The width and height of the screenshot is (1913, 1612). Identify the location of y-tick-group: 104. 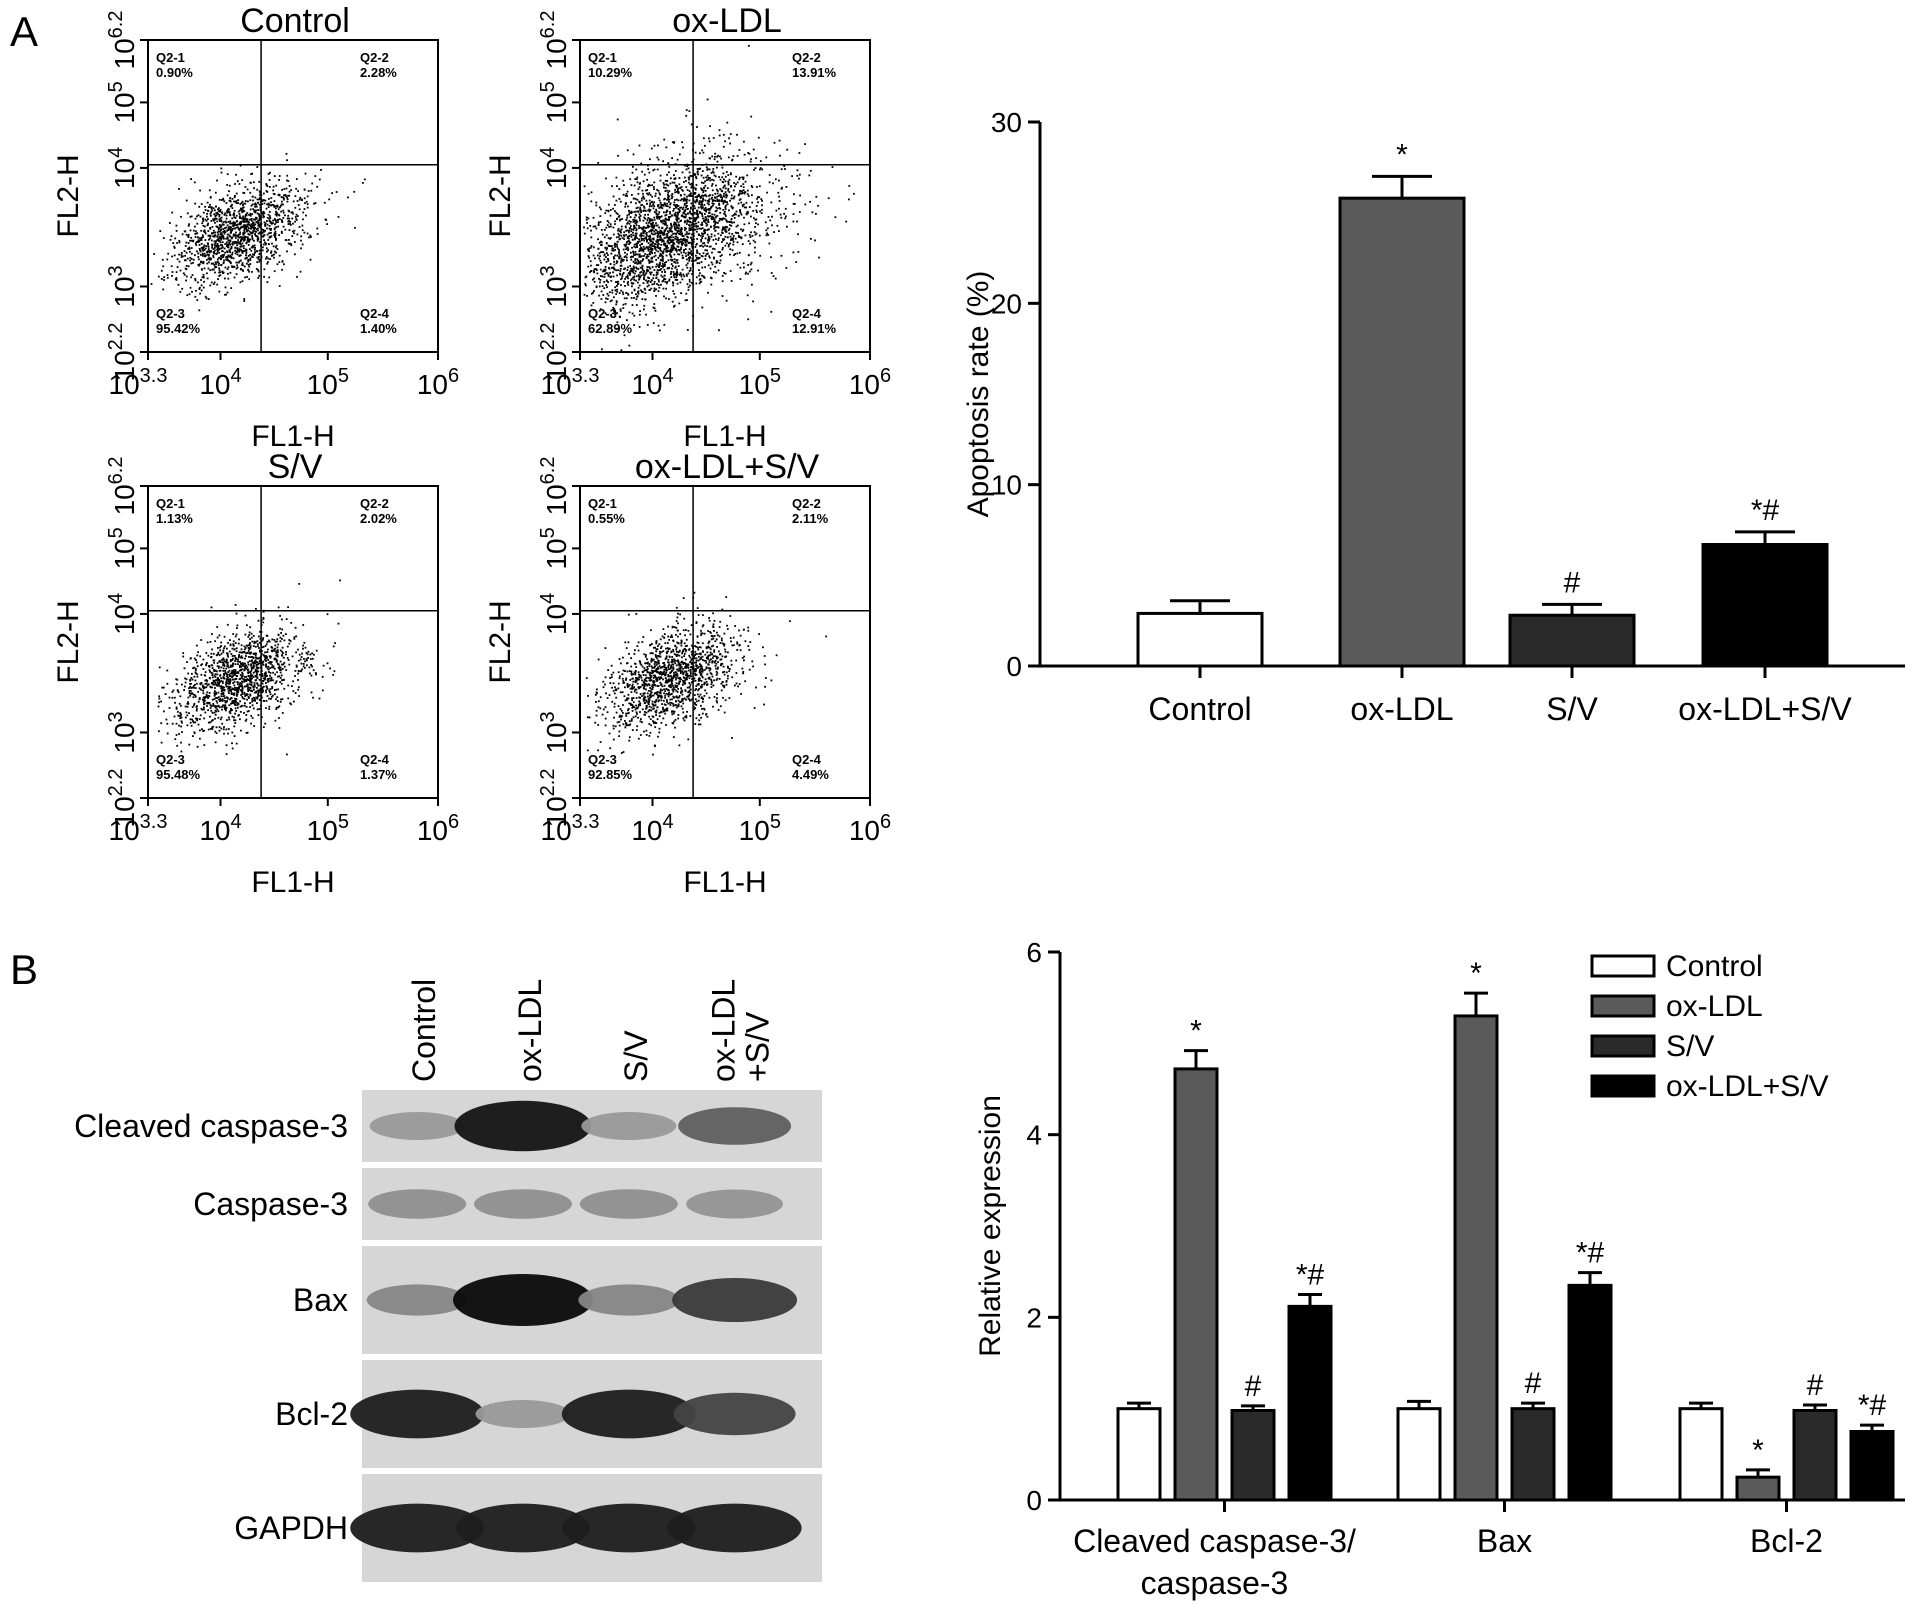
(554, 168).